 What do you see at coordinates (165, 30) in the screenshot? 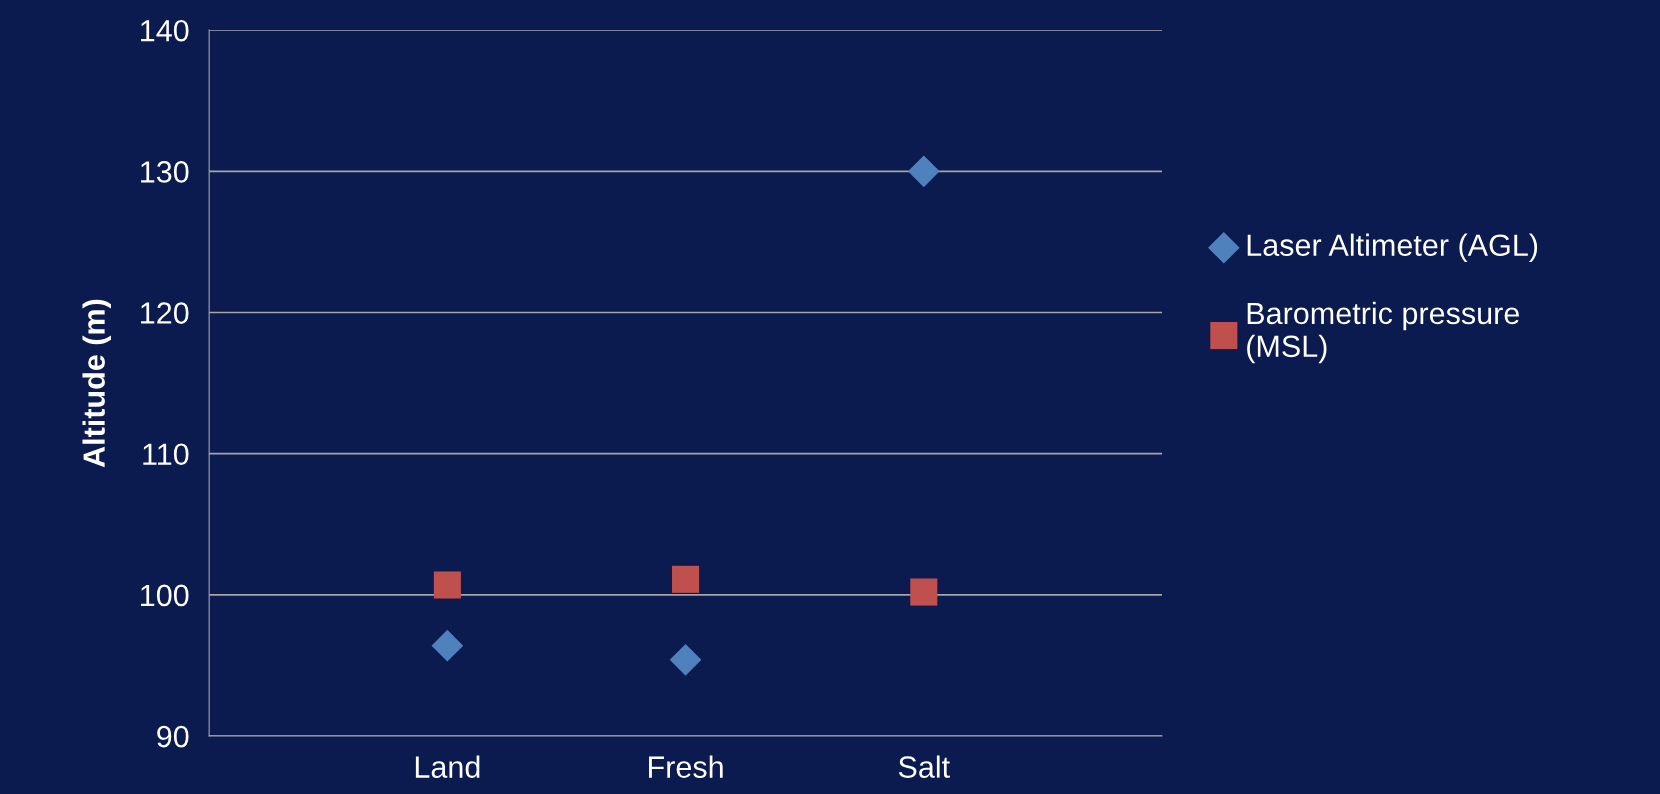
I see `y-tick-label: 140` at bounding box center [165, 30].